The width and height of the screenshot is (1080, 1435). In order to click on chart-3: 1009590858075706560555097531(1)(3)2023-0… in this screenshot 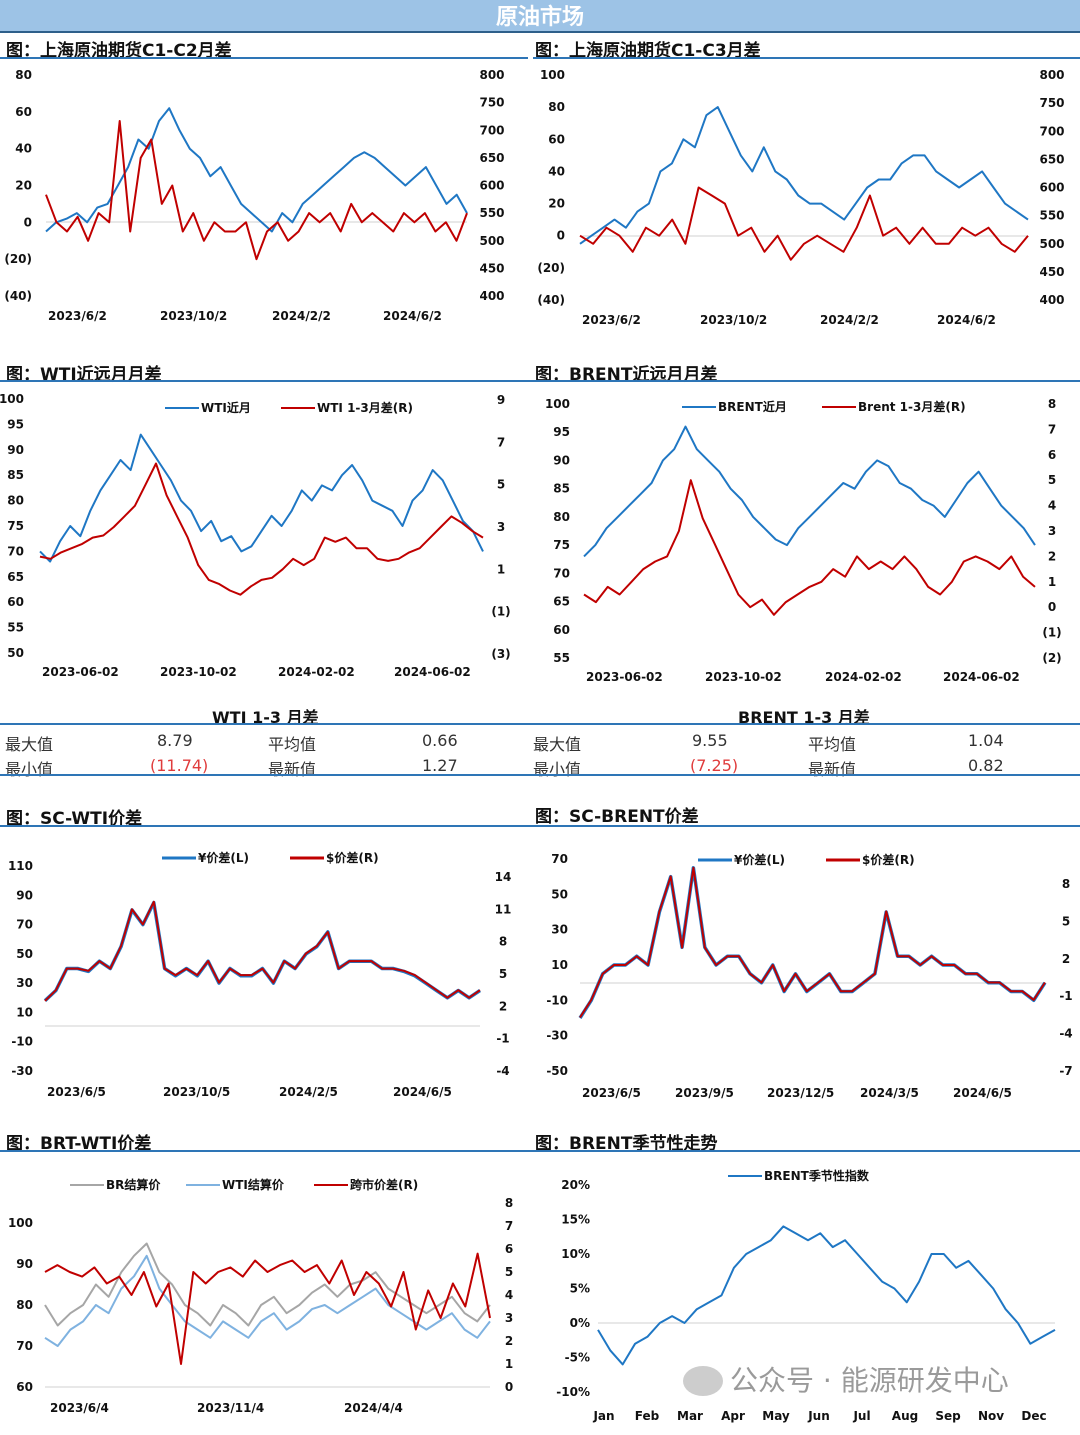, I will do `click(255, 535)`.